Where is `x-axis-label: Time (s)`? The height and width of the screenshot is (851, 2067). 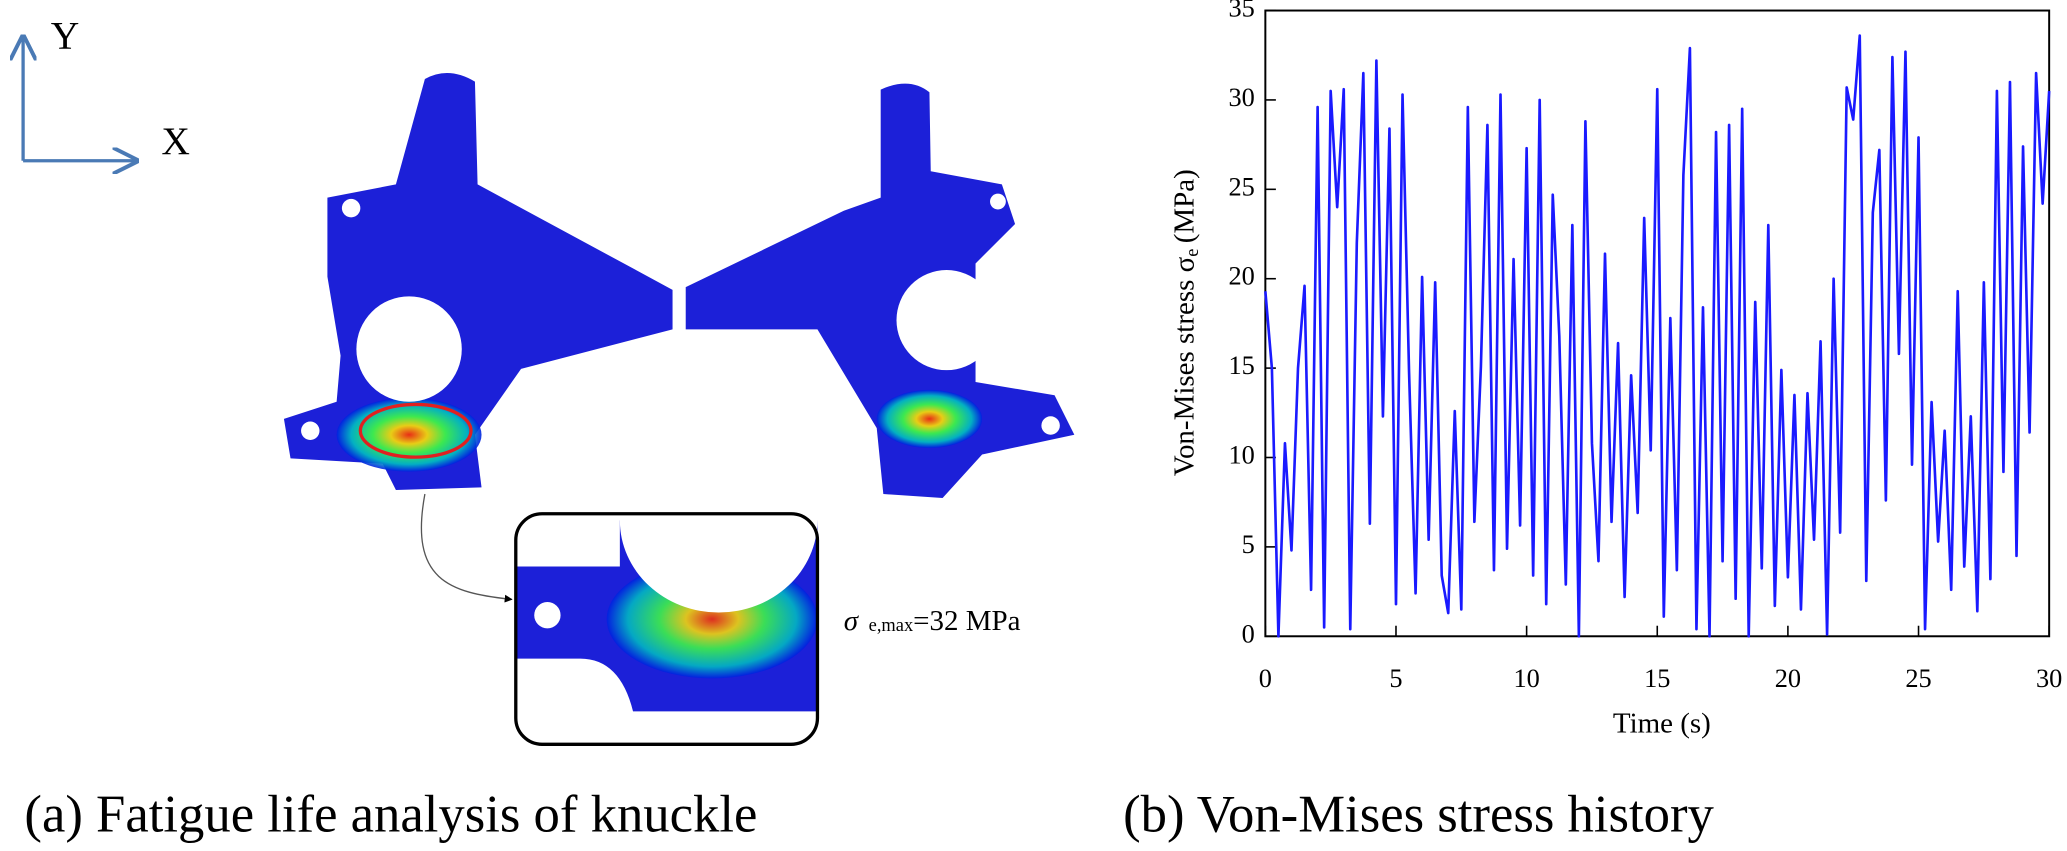 x-axis-label: Time (s) is located at coordinates (1662, 724).